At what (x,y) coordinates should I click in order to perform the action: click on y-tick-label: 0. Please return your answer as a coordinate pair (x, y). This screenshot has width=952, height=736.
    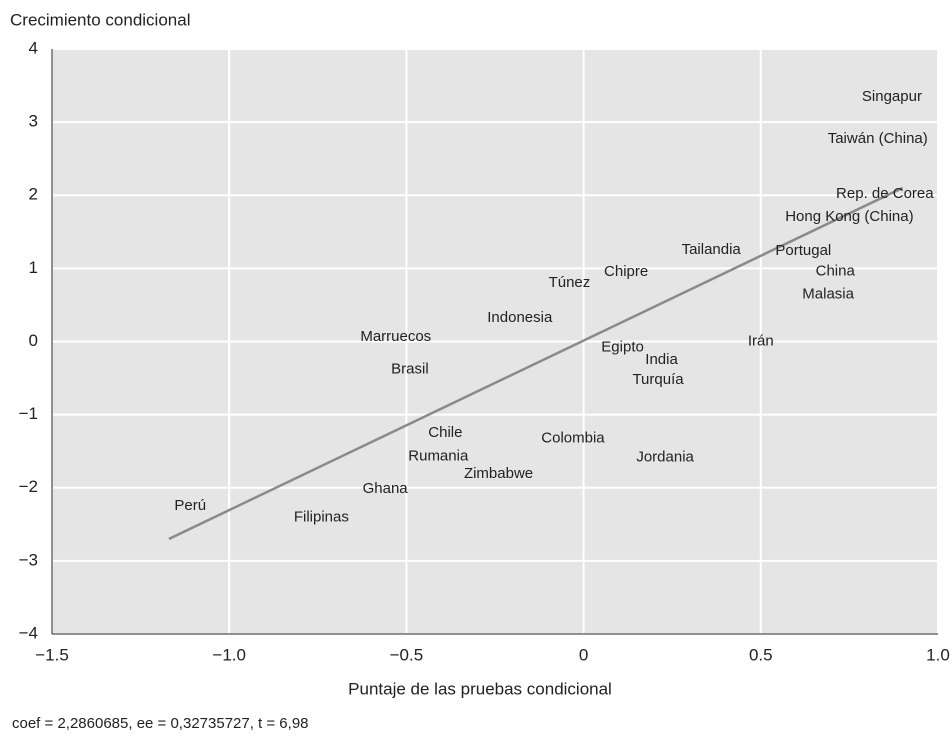
    Looking at the image, I should click on (33, 340).